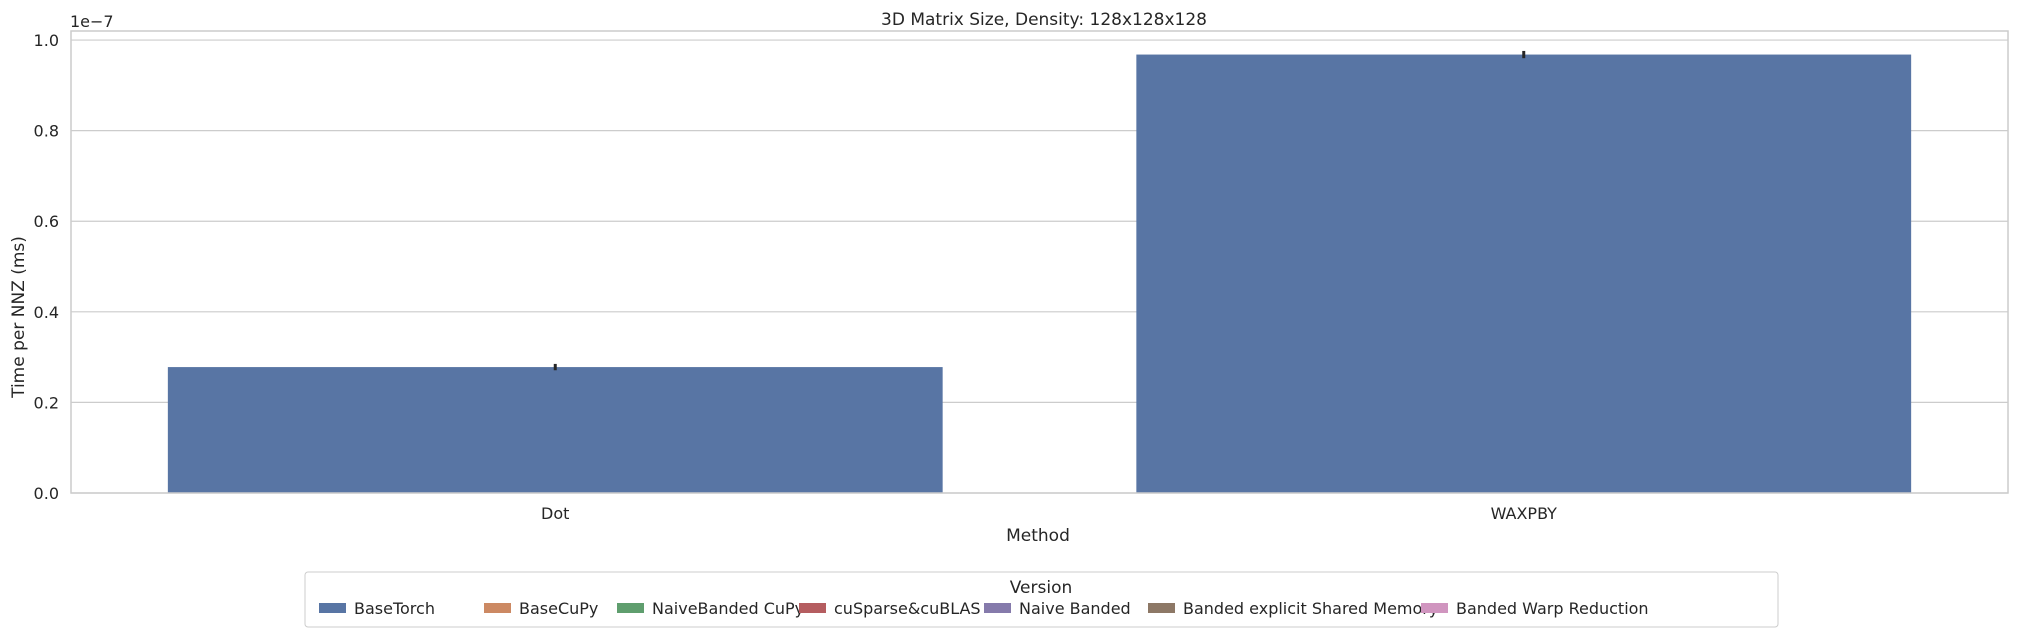 The height and width of the screenshot is (635, 2018). Describe the element at coordinates (1310, 608) in the screenshot. I see `legend-label-5: Banded explicit Shared Memory` at that location.